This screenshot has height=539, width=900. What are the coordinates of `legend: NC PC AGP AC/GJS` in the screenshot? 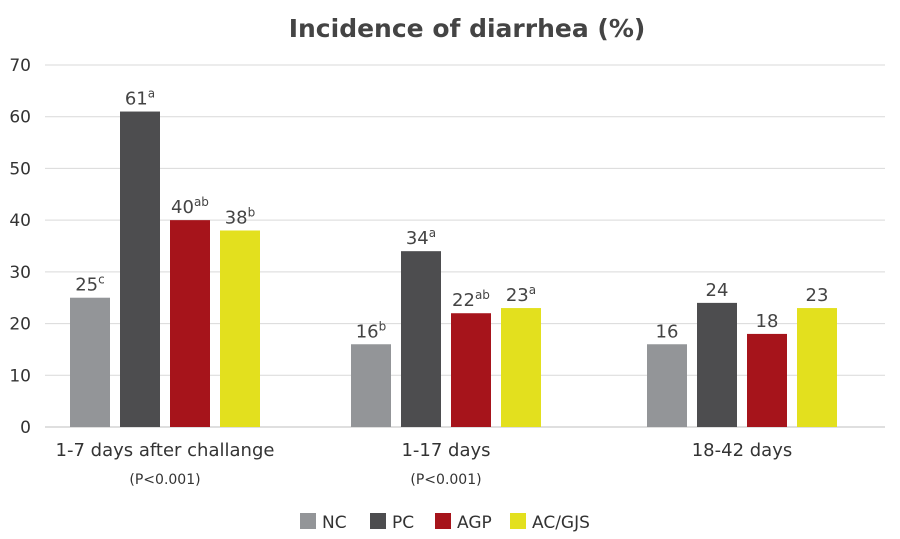 It's located at (445, 523).